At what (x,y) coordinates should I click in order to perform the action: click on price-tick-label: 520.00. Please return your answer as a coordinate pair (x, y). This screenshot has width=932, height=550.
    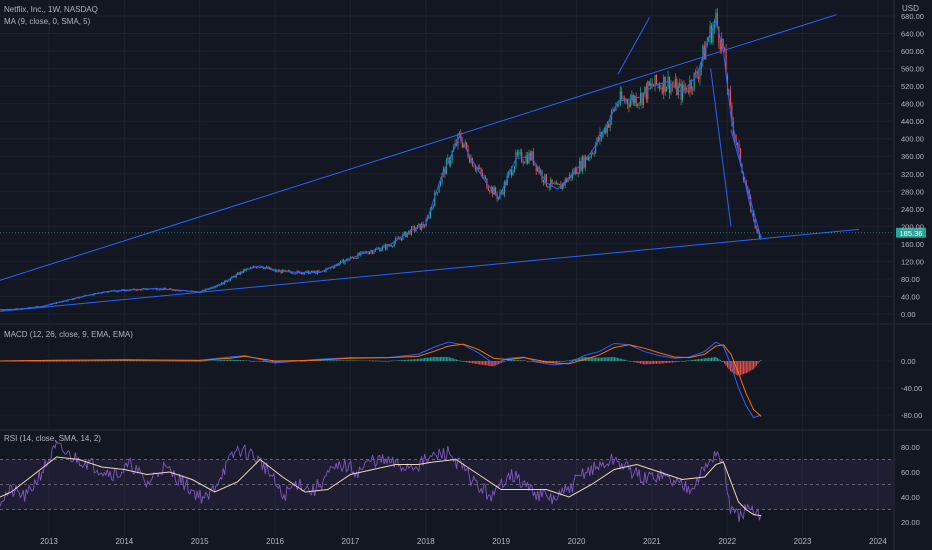
    Looking at the image, I should click on (912, 86).